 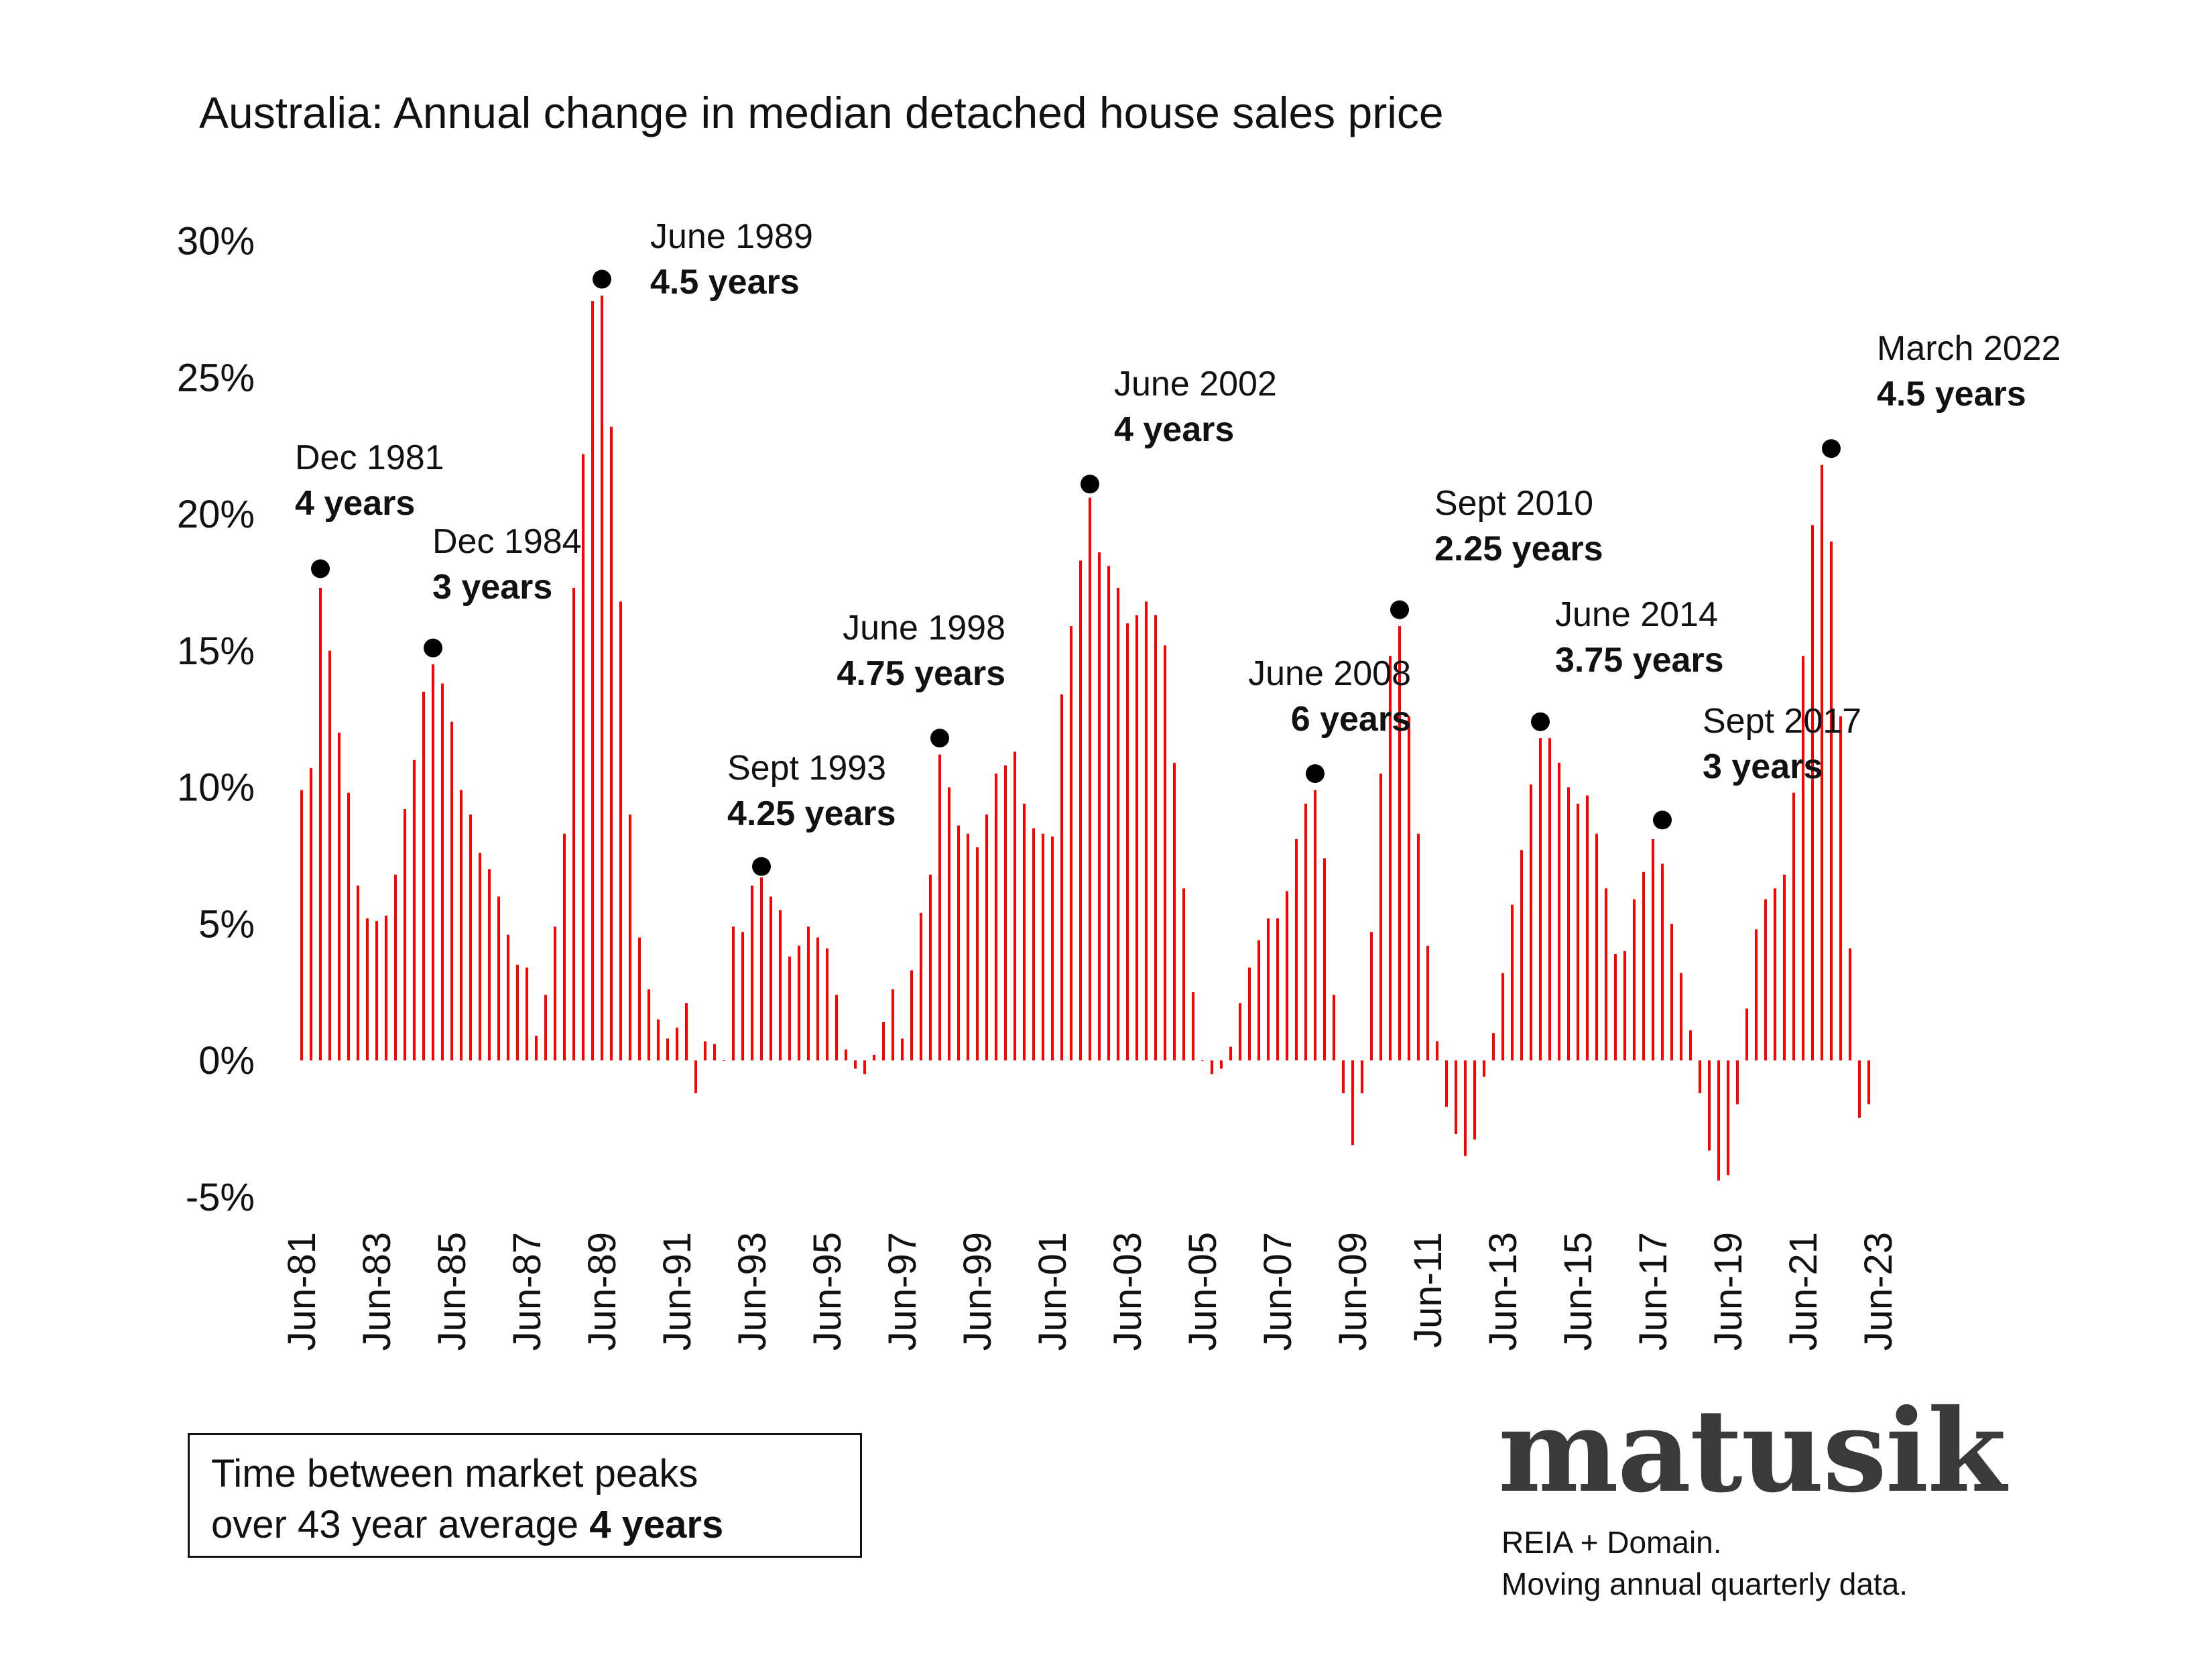 I want to click on x-tick-label: Jun-81, so click(x=302, y=1291).